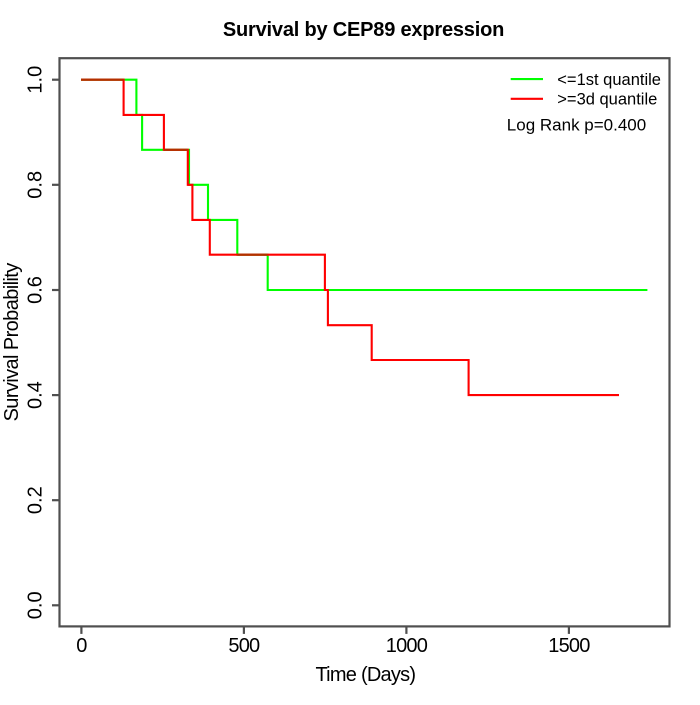  Describe the element at coordinates (36, 605) in the screenshot. I see `svg-text: 0.0` at that location.